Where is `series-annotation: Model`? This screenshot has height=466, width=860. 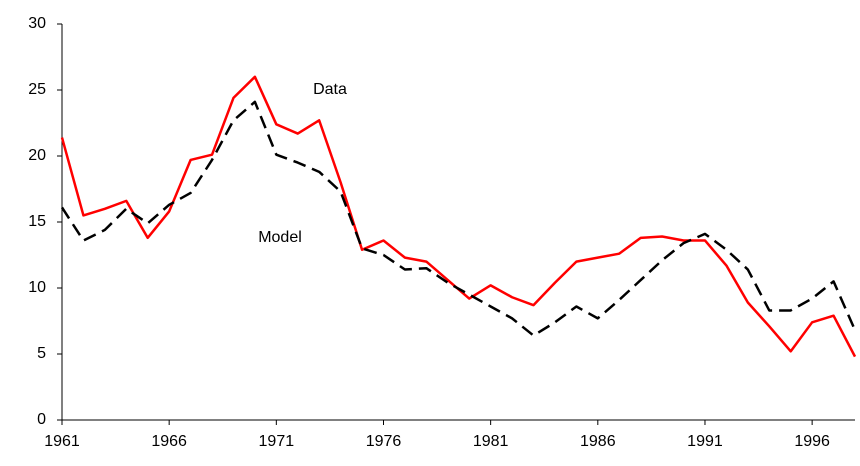
series-annotation: Model is located at coordinates (280, 237).